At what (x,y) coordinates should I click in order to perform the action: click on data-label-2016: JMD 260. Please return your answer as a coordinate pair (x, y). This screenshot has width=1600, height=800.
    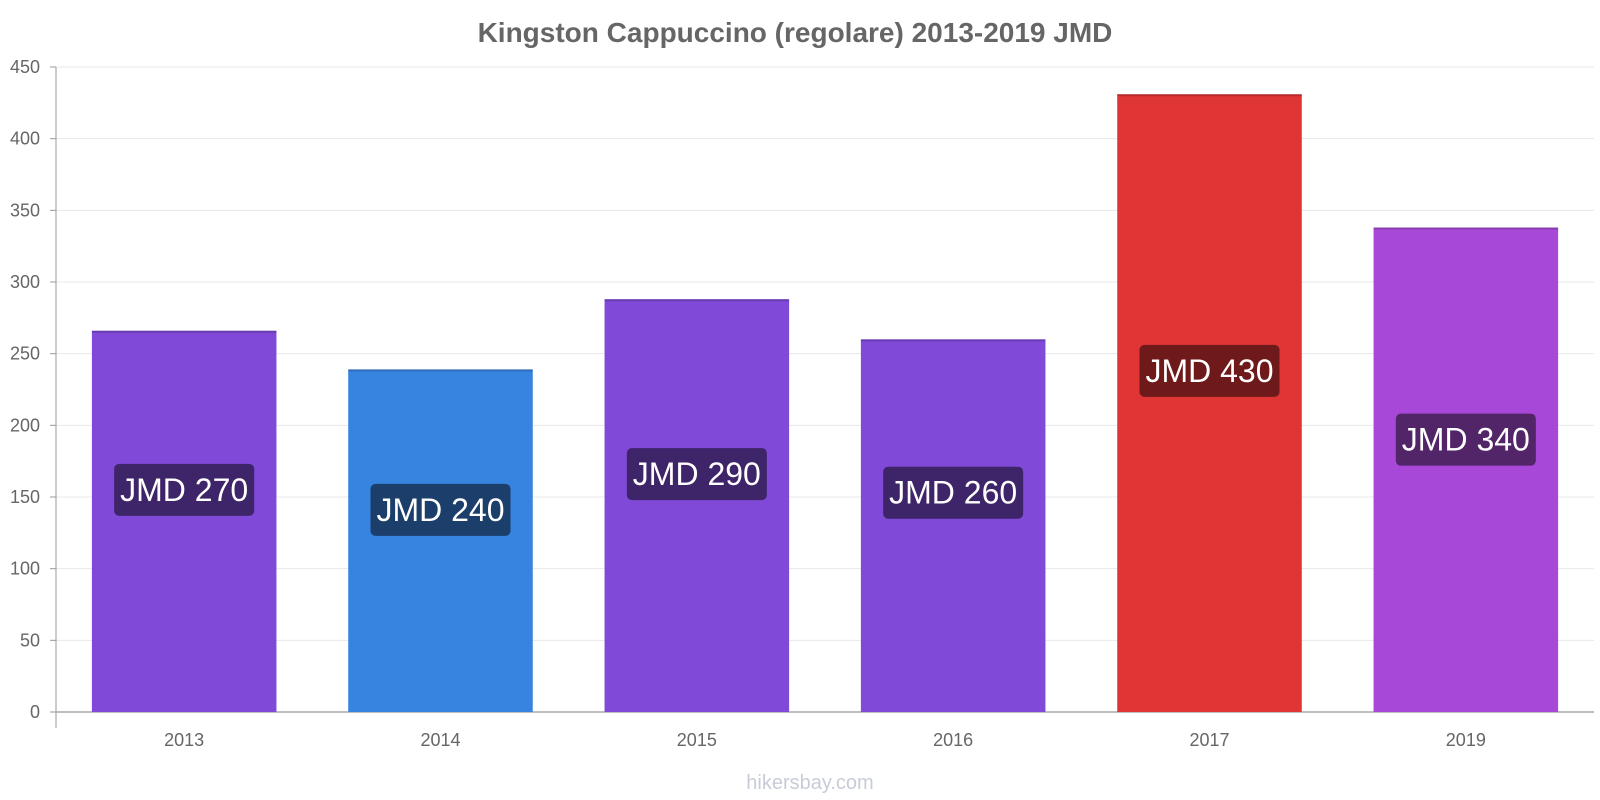
    Looking at the image, I should click on (953, 493).